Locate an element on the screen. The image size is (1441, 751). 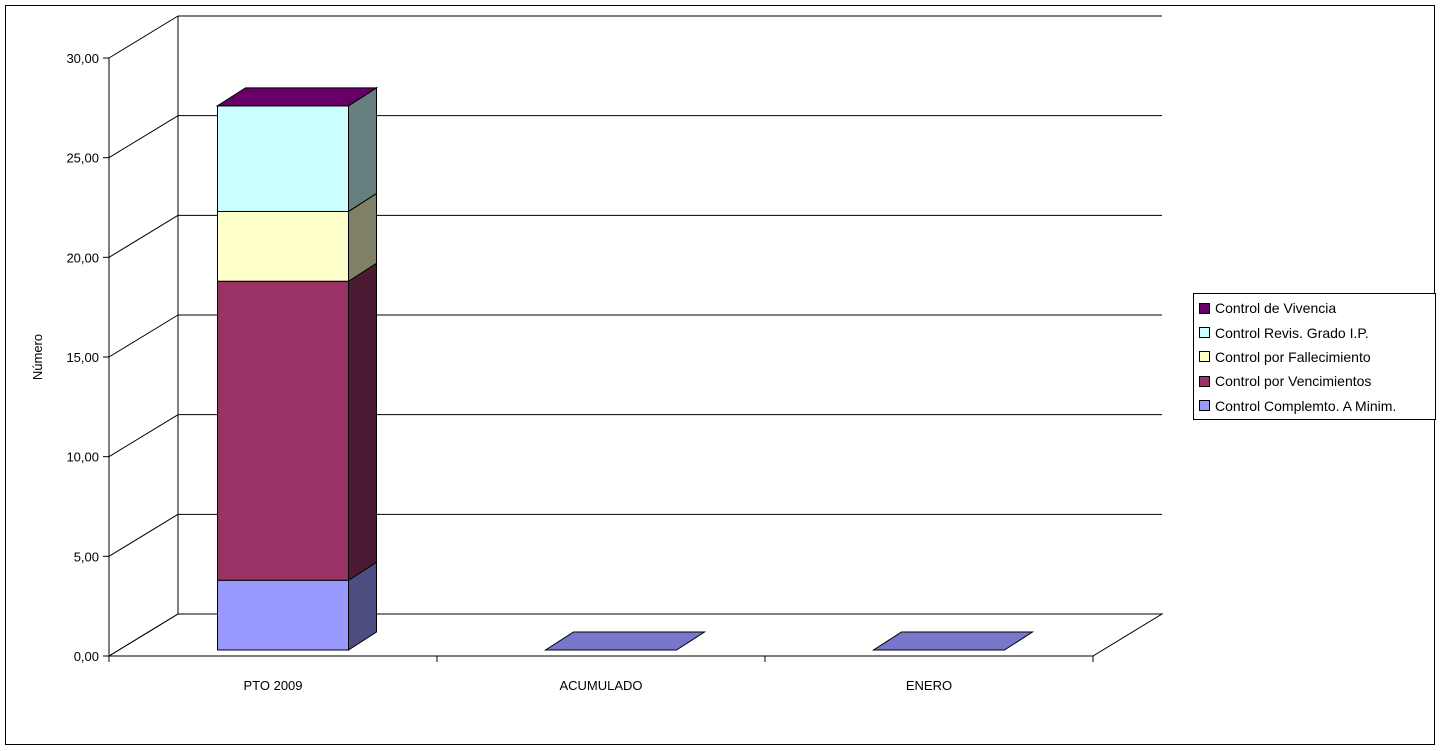
legend-item: Control por Fallecimiento is located at coordinates (1317, 357).